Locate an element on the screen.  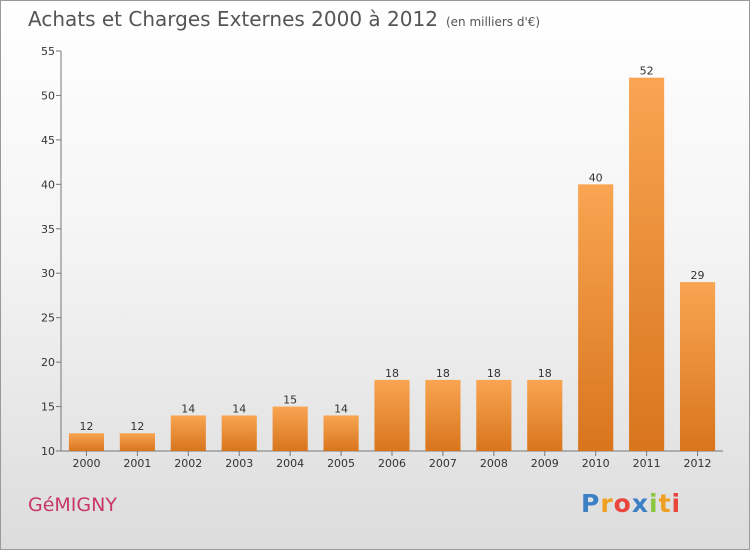
x-tick-label-2004: 2004 is located at coordinates (290, 463).